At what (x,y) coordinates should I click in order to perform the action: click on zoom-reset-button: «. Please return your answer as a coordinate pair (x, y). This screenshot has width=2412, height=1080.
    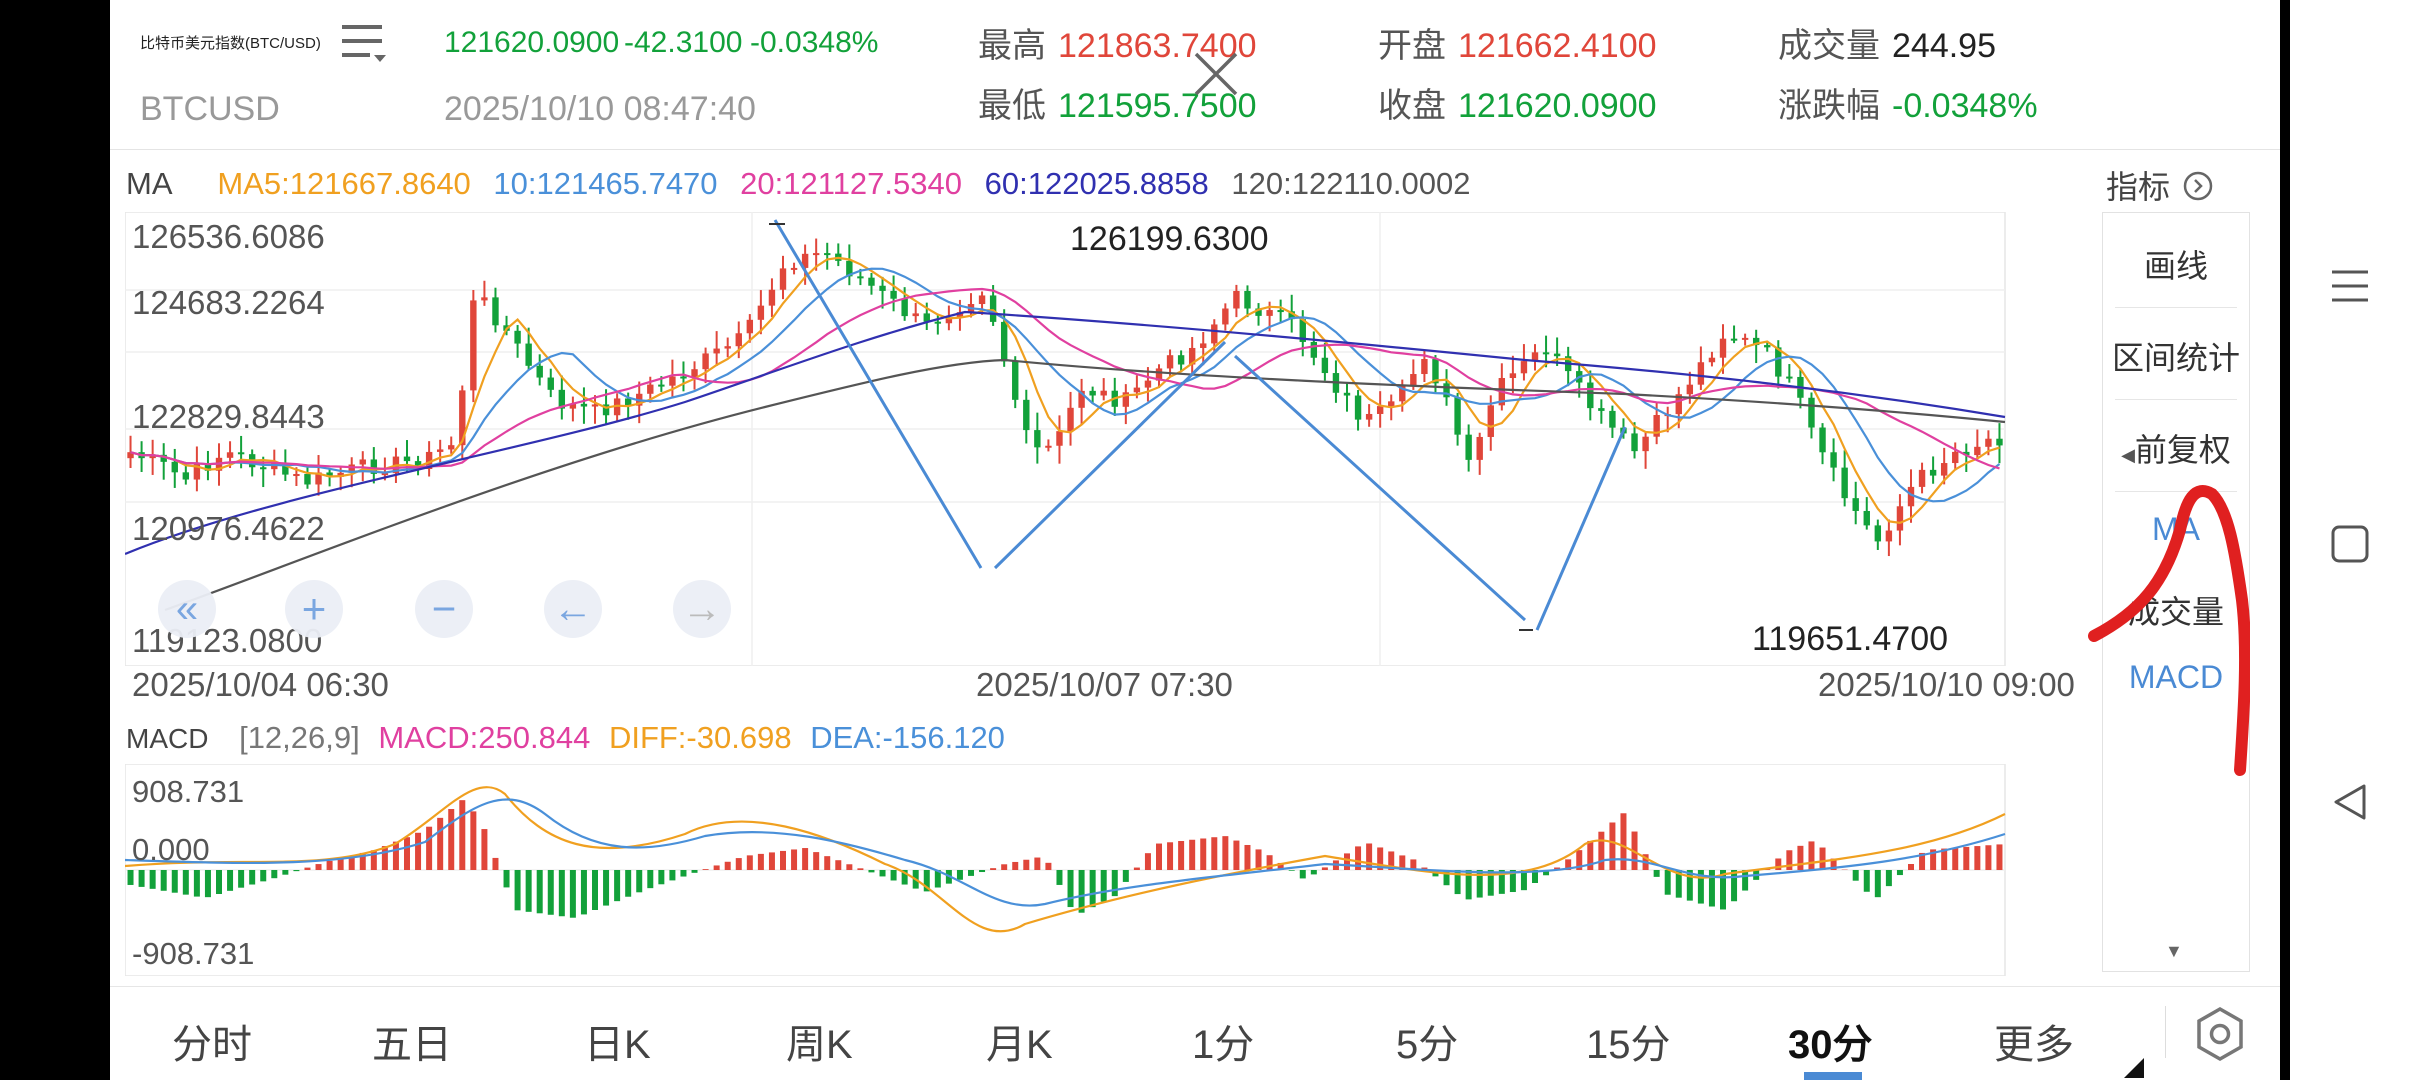
    Looking at the image, I should click on (187, 609).